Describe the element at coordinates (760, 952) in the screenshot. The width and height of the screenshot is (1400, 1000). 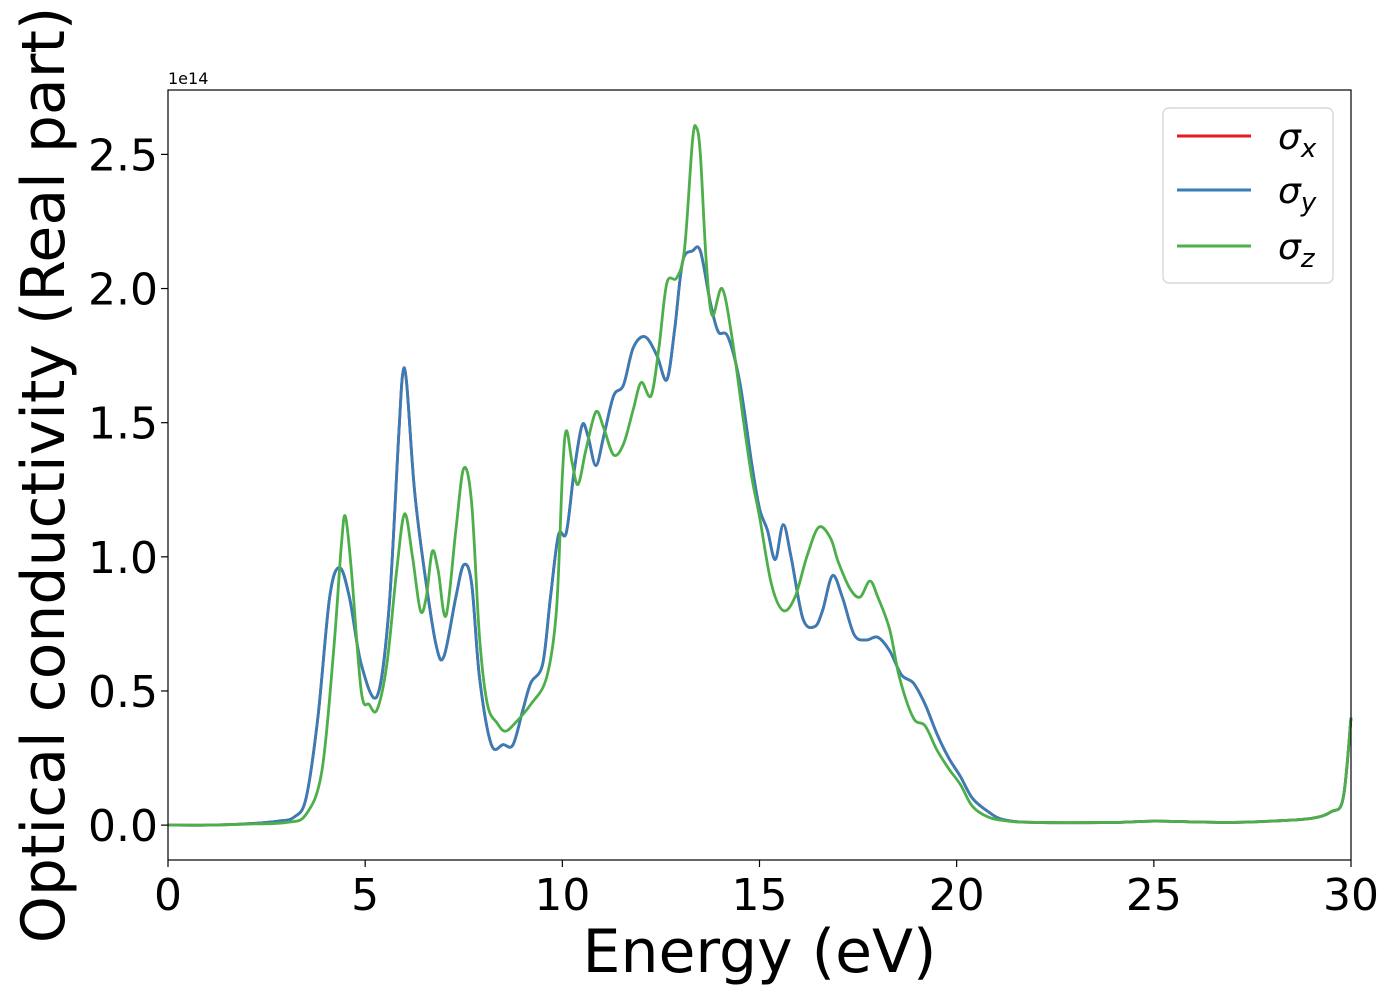
I see `x-axis-title: Energy (eV)` at that location.